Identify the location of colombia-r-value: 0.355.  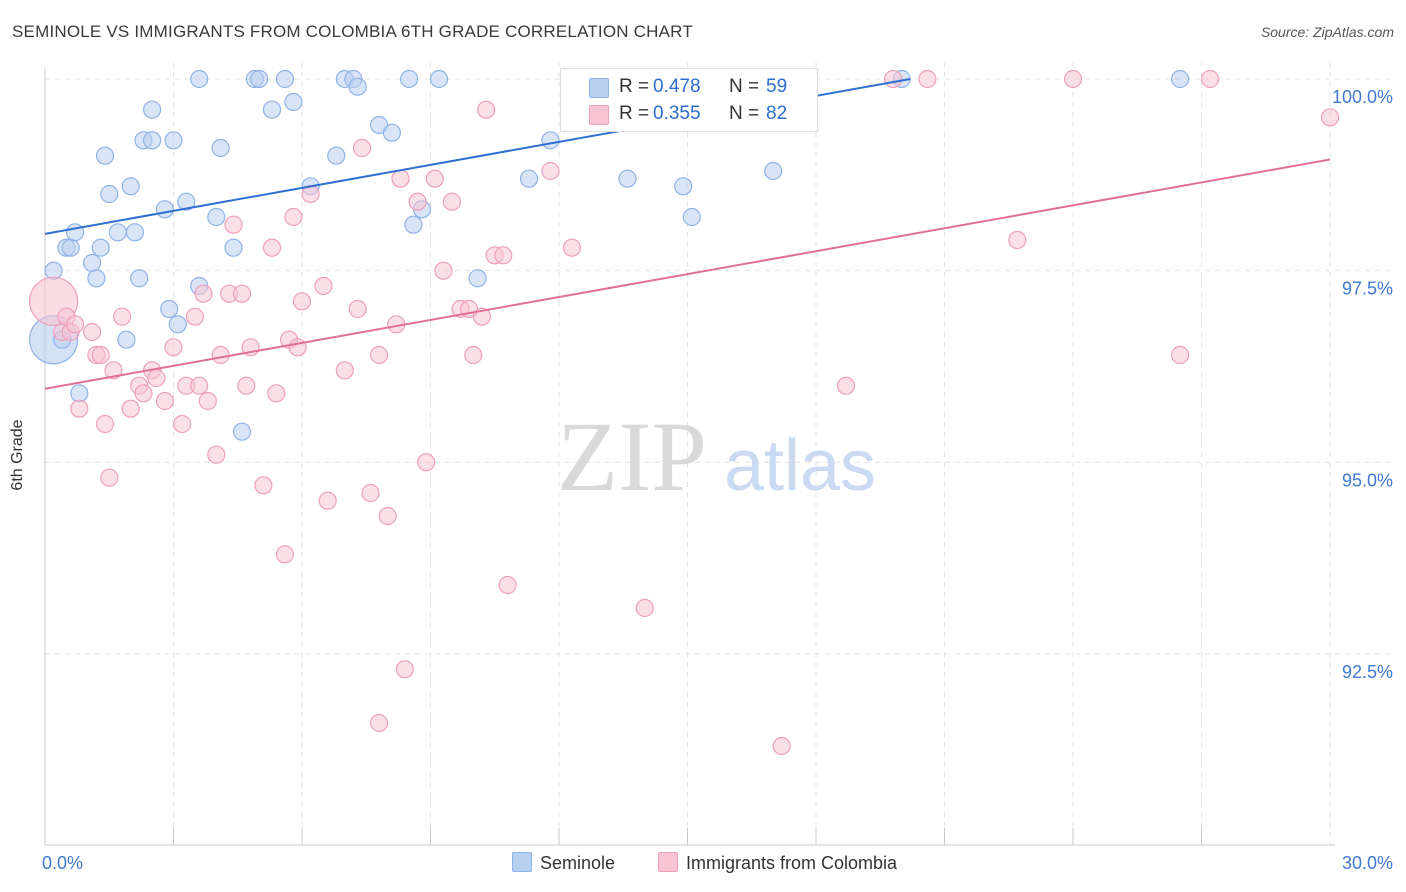
(677, 113).